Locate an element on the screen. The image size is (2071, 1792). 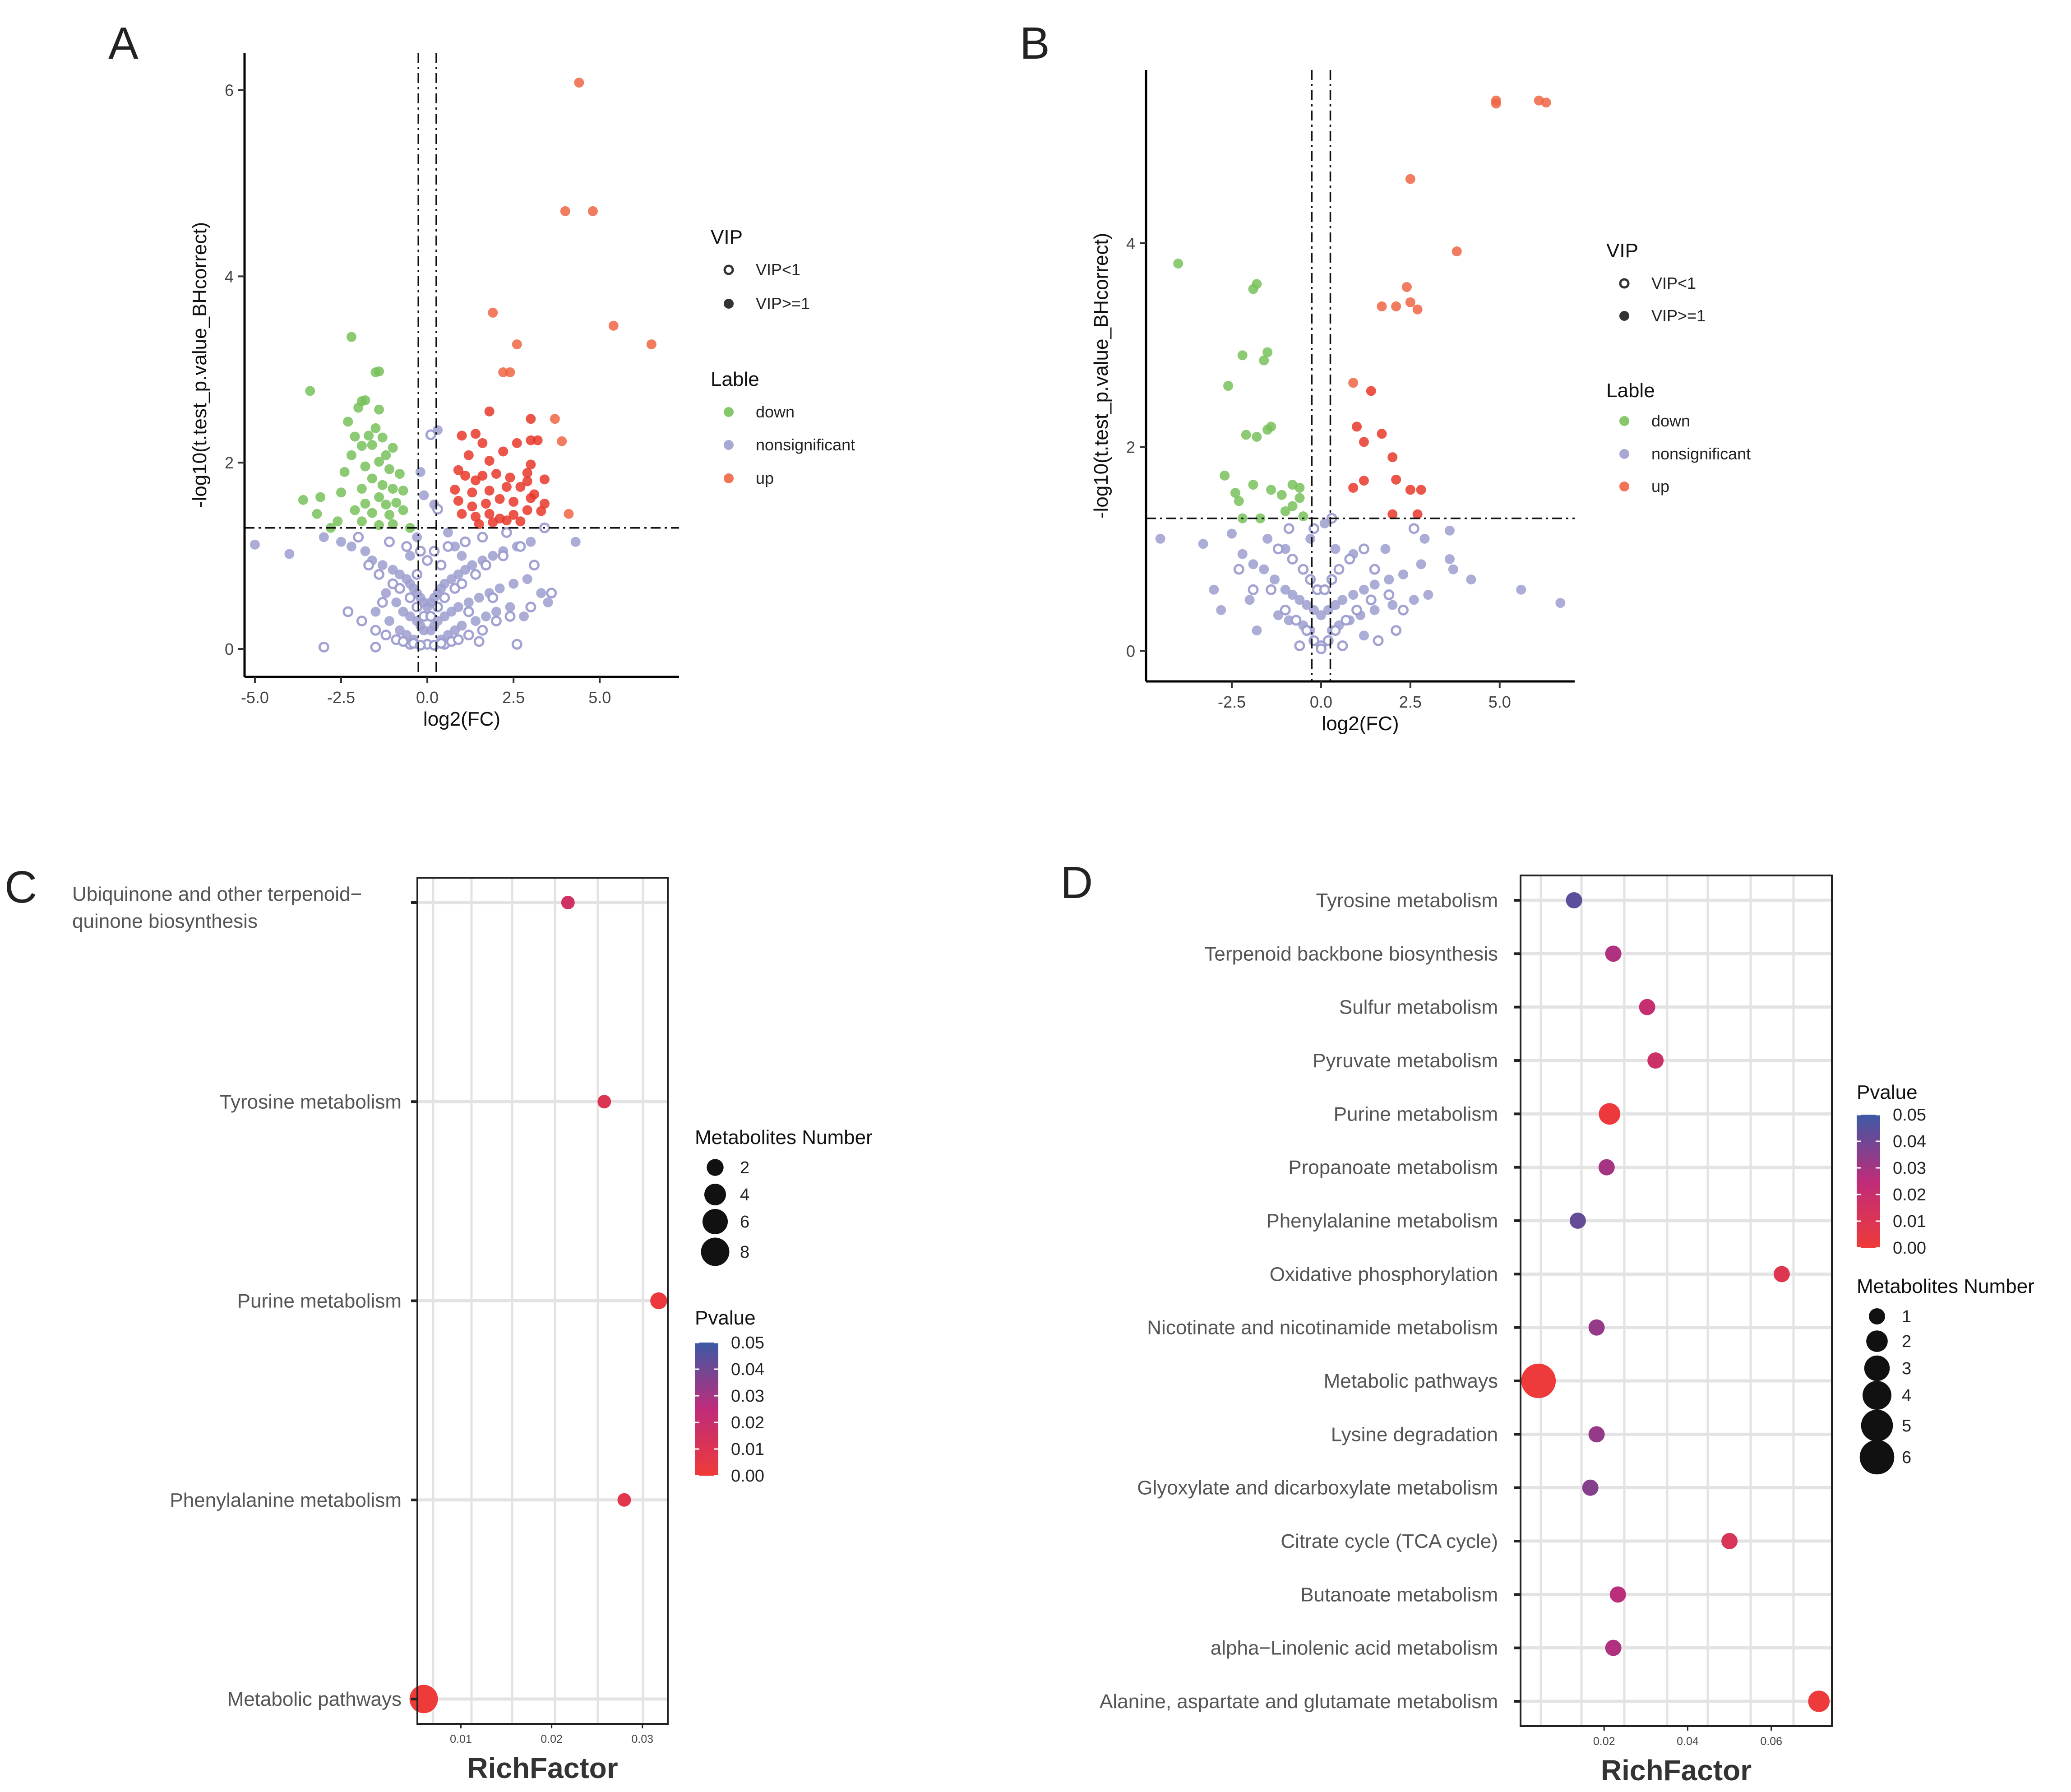
size-legend-label: 5 is located at coordinates (1906, 1426).